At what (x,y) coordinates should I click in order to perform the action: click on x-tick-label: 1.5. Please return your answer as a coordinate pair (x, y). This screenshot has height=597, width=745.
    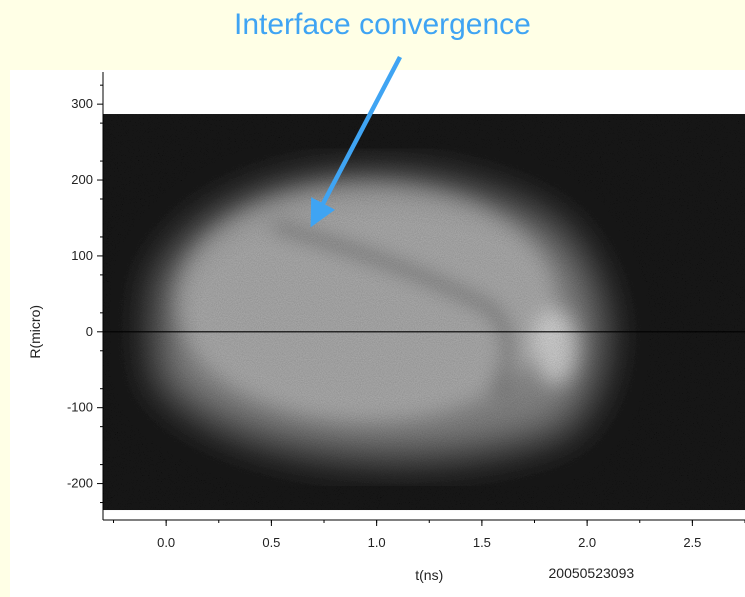
    Looking at the image, I should click on (482, 542).